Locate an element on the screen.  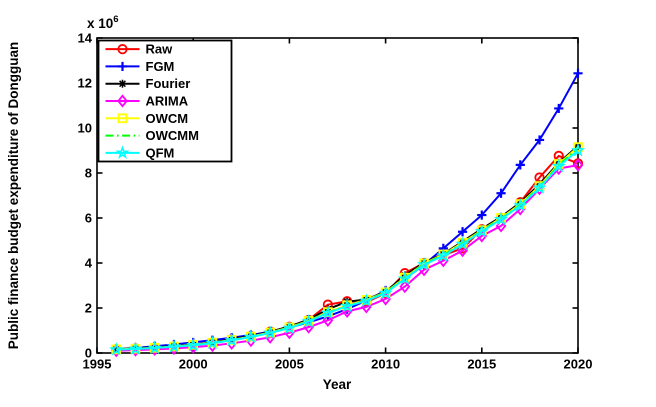
legend-label: OWCMM is located at coordinates (172, 135).